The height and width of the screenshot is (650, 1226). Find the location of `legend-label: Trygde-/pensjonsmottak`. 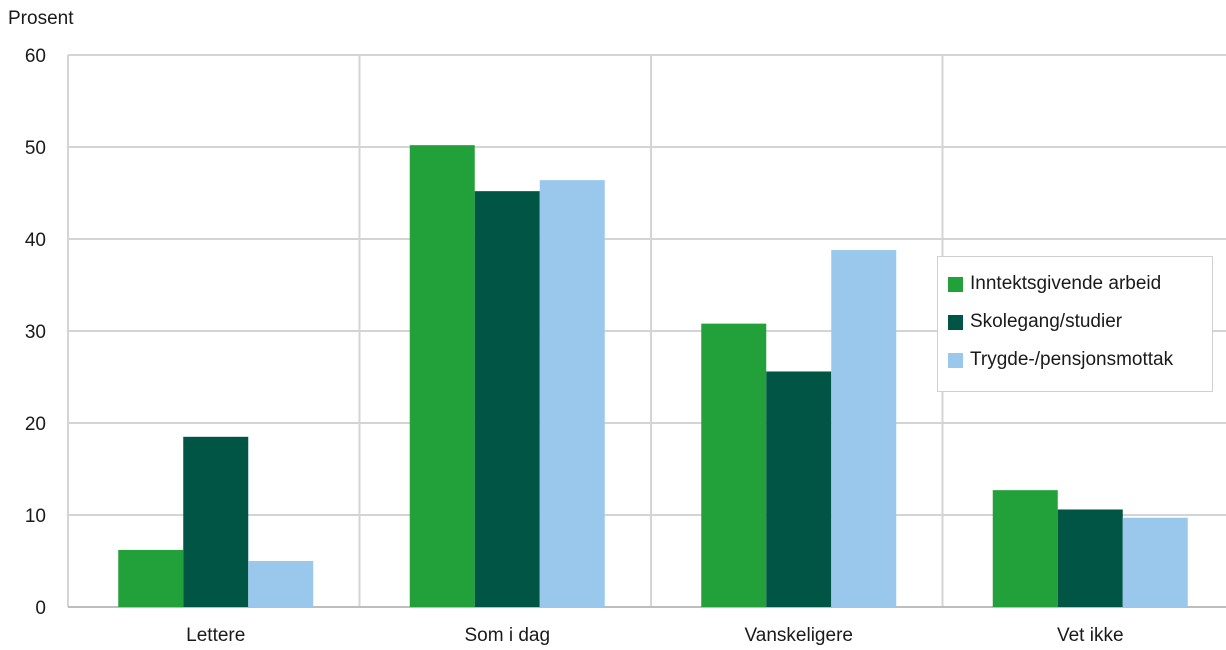

legend-label: Trygde-/pensjonsmottak is located at coordinates (1072, 359).